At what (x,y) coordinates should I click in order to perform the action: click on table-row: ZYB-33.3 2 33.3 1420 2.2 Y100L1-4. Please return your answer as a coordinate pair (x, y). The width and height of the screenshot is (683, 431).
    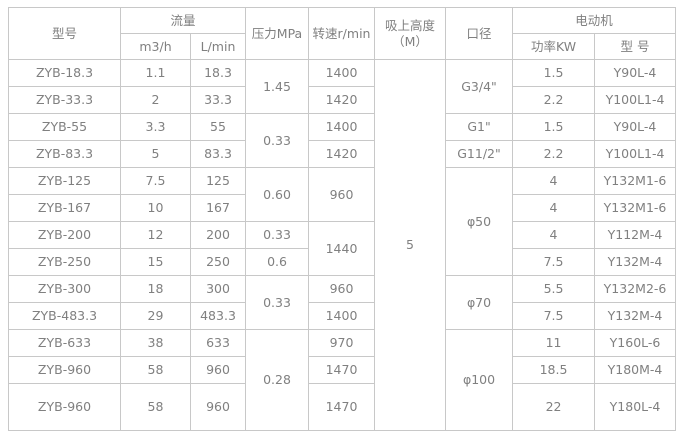
    Looking at the image, I should click on (342, 100).